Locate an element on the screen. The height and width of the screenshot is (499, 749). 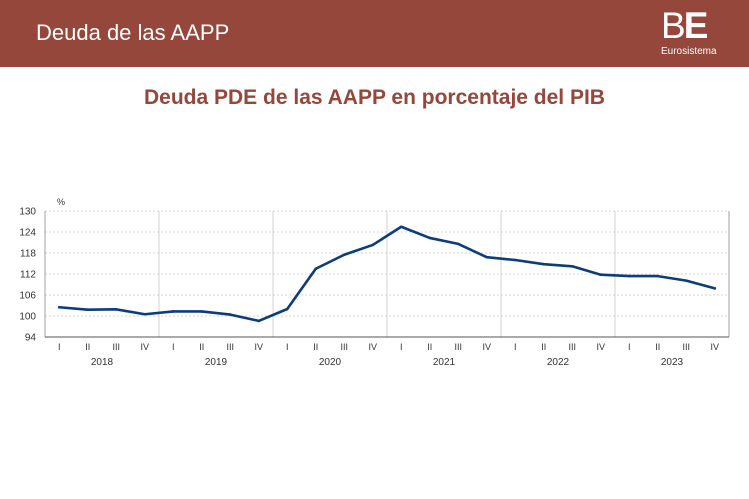
y-tick-label: 106 is located at coordinates (27, 296).